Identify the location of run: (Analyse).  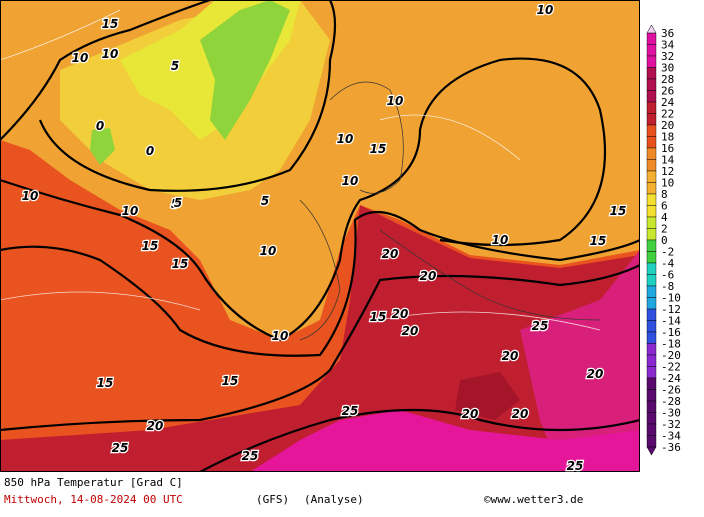
(334, 499).